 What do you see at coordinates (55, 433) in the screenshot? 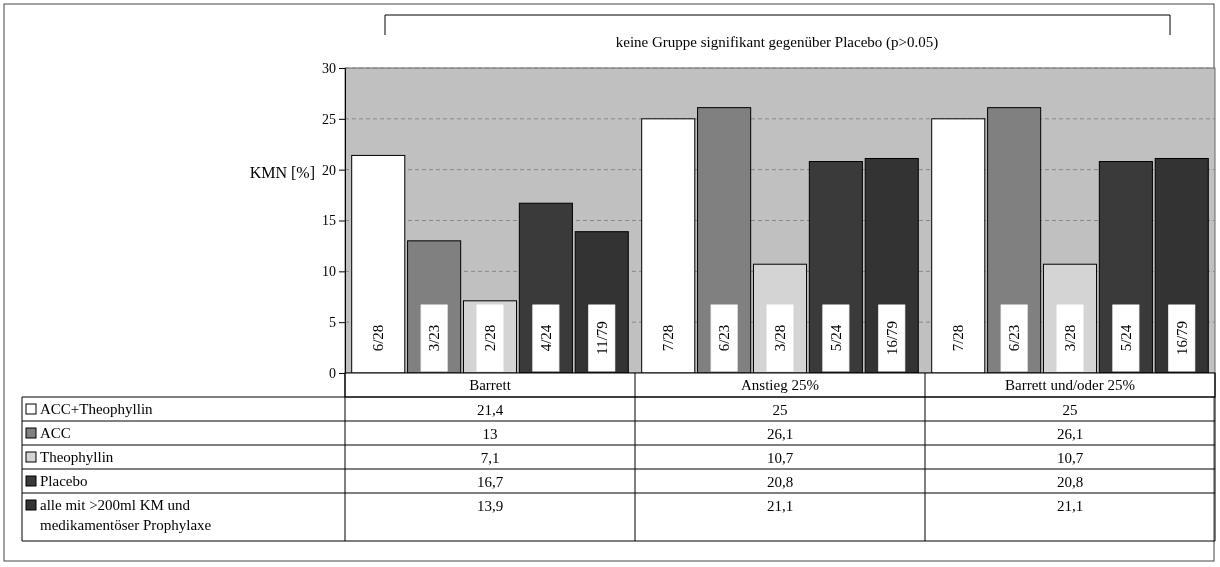
I see `legend-label: ACC` at bounding box center [55, 433].